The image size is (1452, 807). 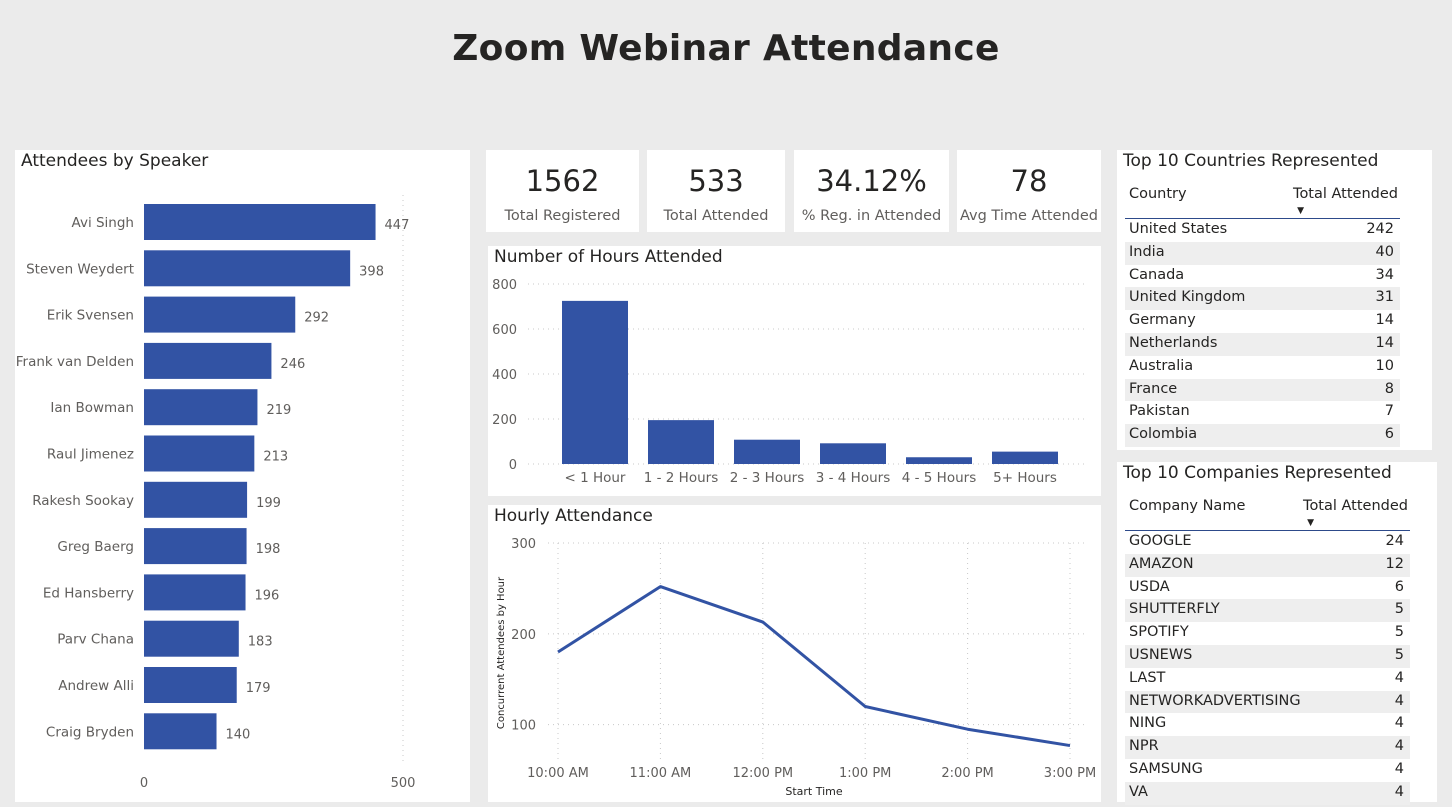 What do you see at coordinates (80, 269) in the screenshot?
I see `category-label: Steven Weydert` at bounding box center [80, 269].